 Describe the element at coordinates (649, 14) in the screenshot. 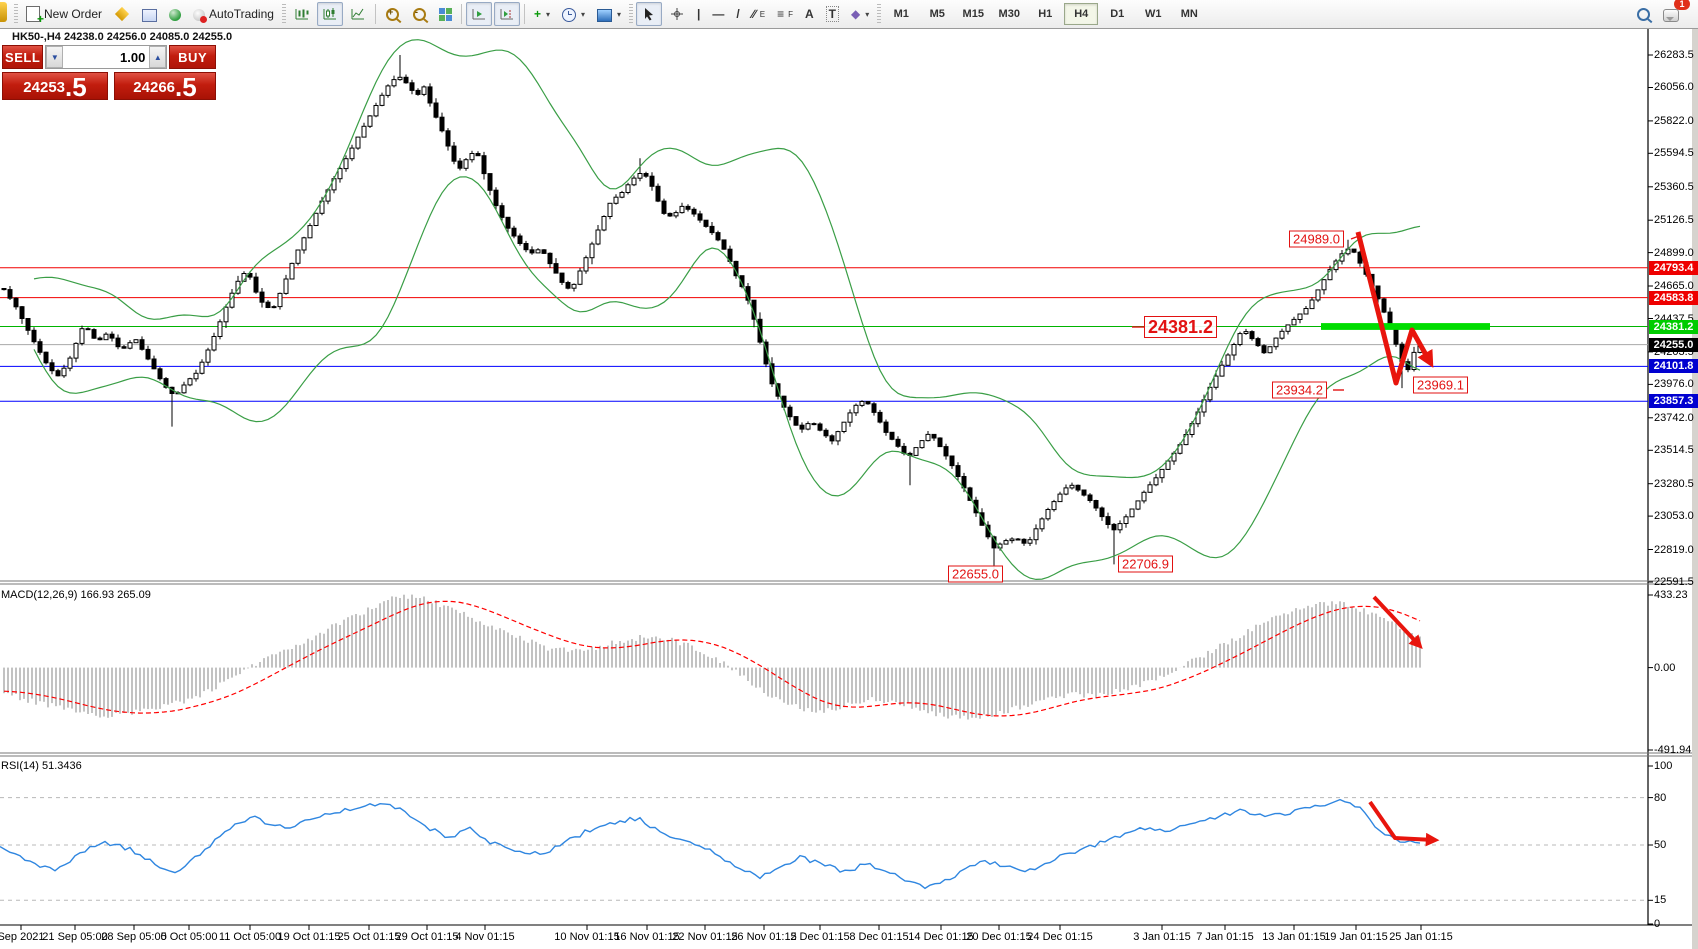

I see `cursor-tool-button` at that location.